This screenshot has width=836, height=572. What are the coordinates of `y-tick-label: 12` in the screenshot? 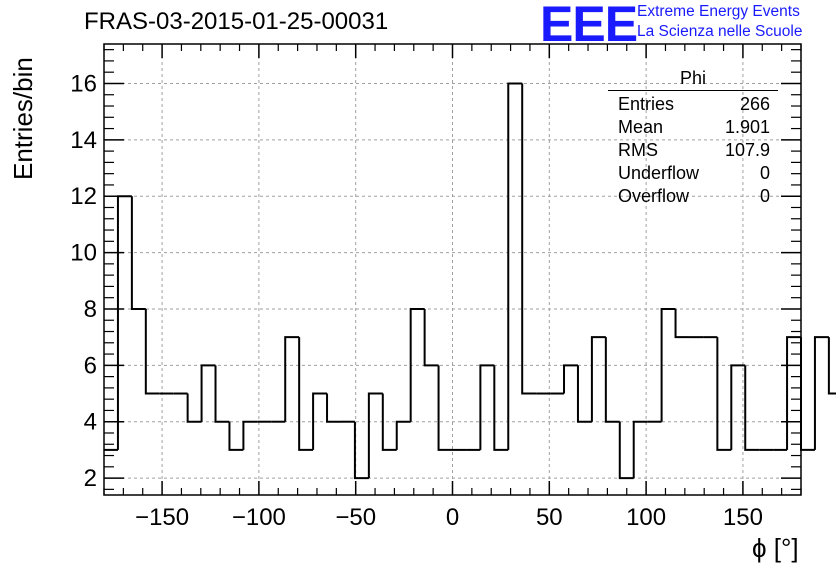 It's located at (83, 196).